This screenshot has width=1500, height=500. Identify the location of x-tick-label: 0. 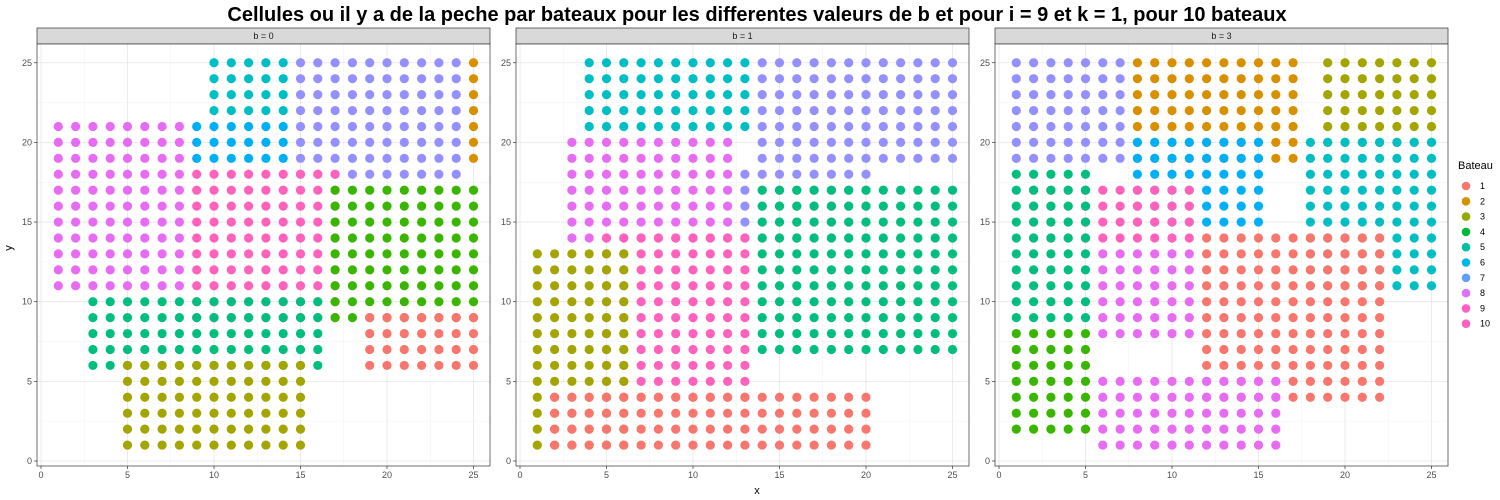
(40, 475).